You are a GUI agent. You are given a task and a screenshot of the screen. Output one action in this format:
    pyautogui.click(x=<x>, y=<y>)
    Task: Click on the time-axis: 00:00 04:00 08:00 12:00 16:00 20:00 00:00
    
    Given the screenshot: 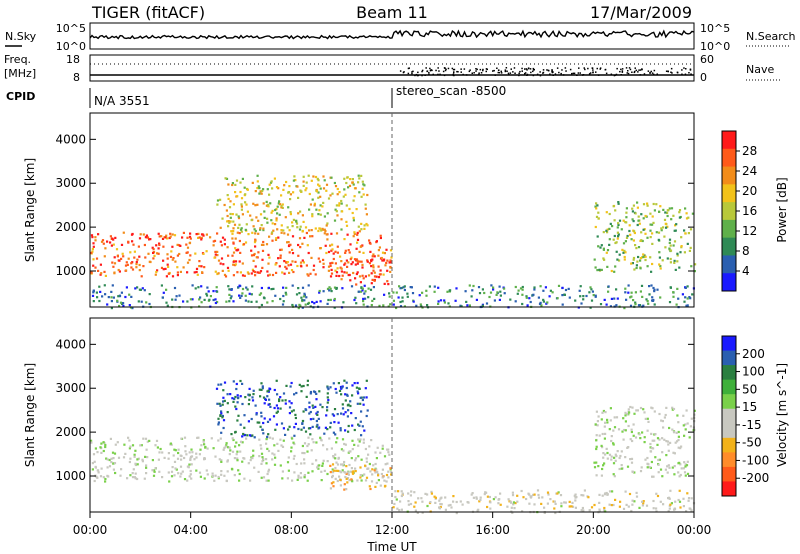 What is the action you would take?
    pyautogui.click(x=392, y=524)
    